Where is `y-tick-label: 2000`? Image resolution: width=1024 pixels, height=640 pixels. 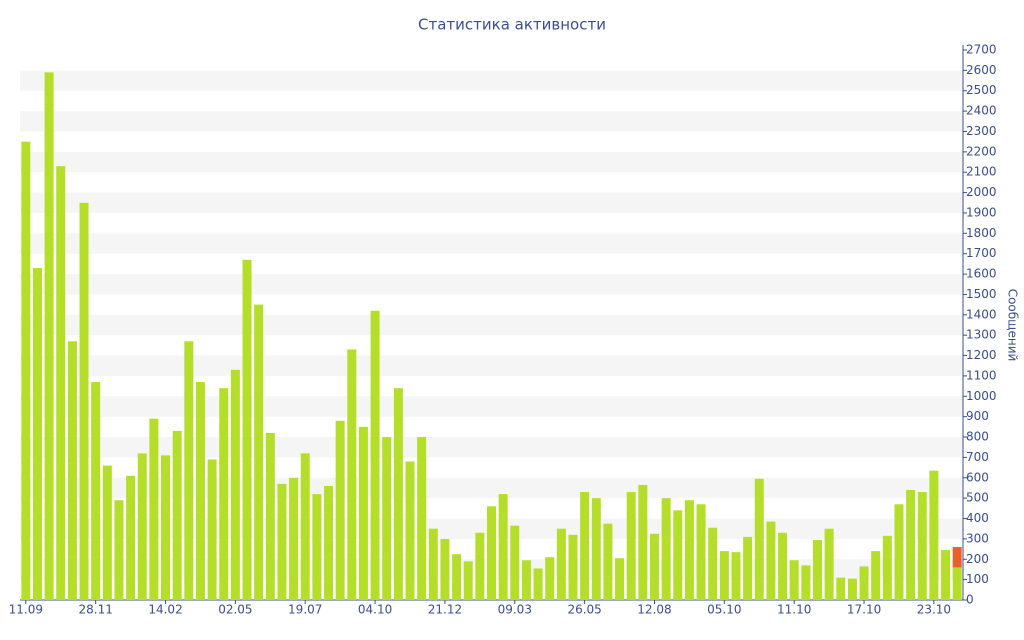
y-tick-label: 2000 is located at coordinates (981, 192).